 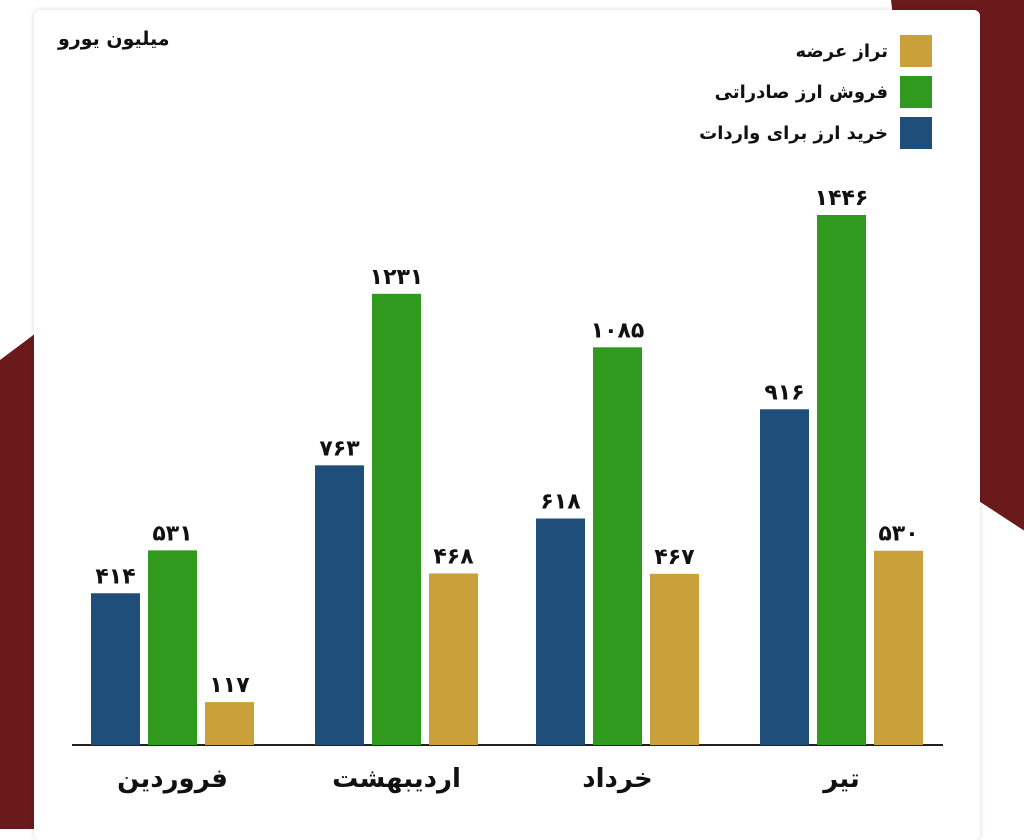 What do you see at coordinates (396, 779) in the screenshot?
I see `category-label-1: اردیبهشت` at bounding box center [396, 779].